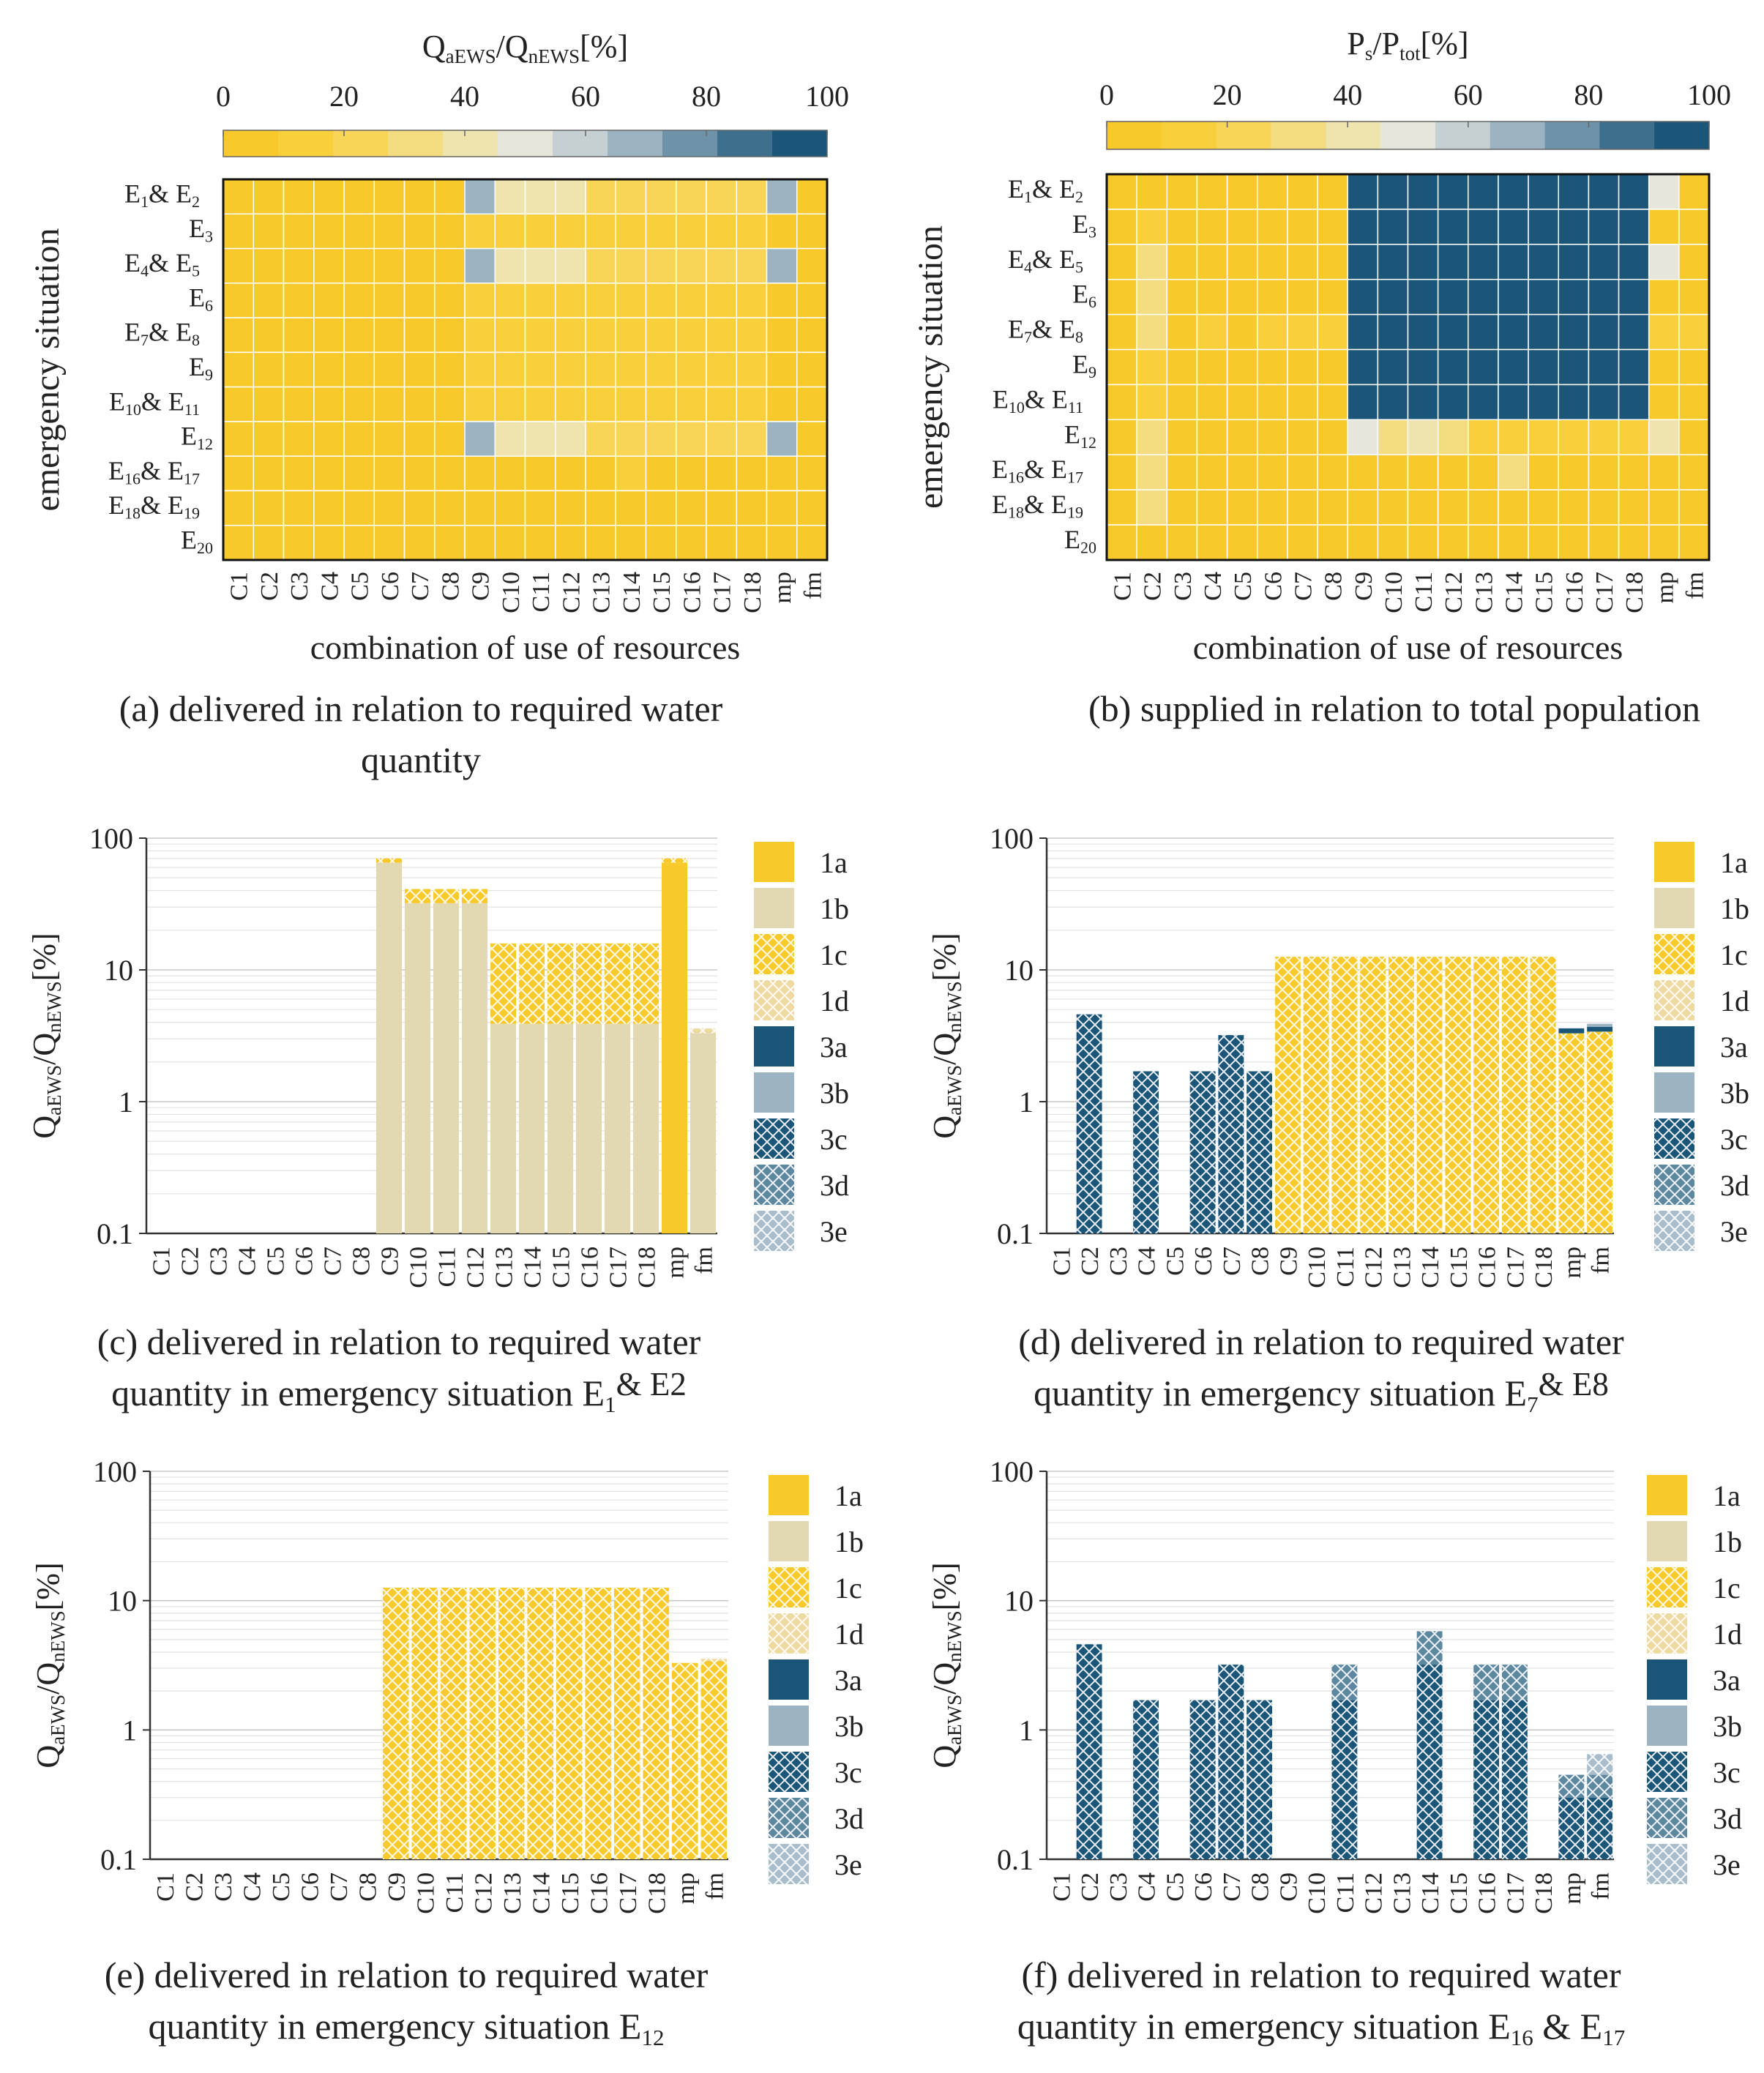 This screenshot has height=2073, width=1764. Describe the element at coordinates (946, 1665) in the screenshot. I see `y-axis-title: QaEWS/QnEWS[%]` at that location.